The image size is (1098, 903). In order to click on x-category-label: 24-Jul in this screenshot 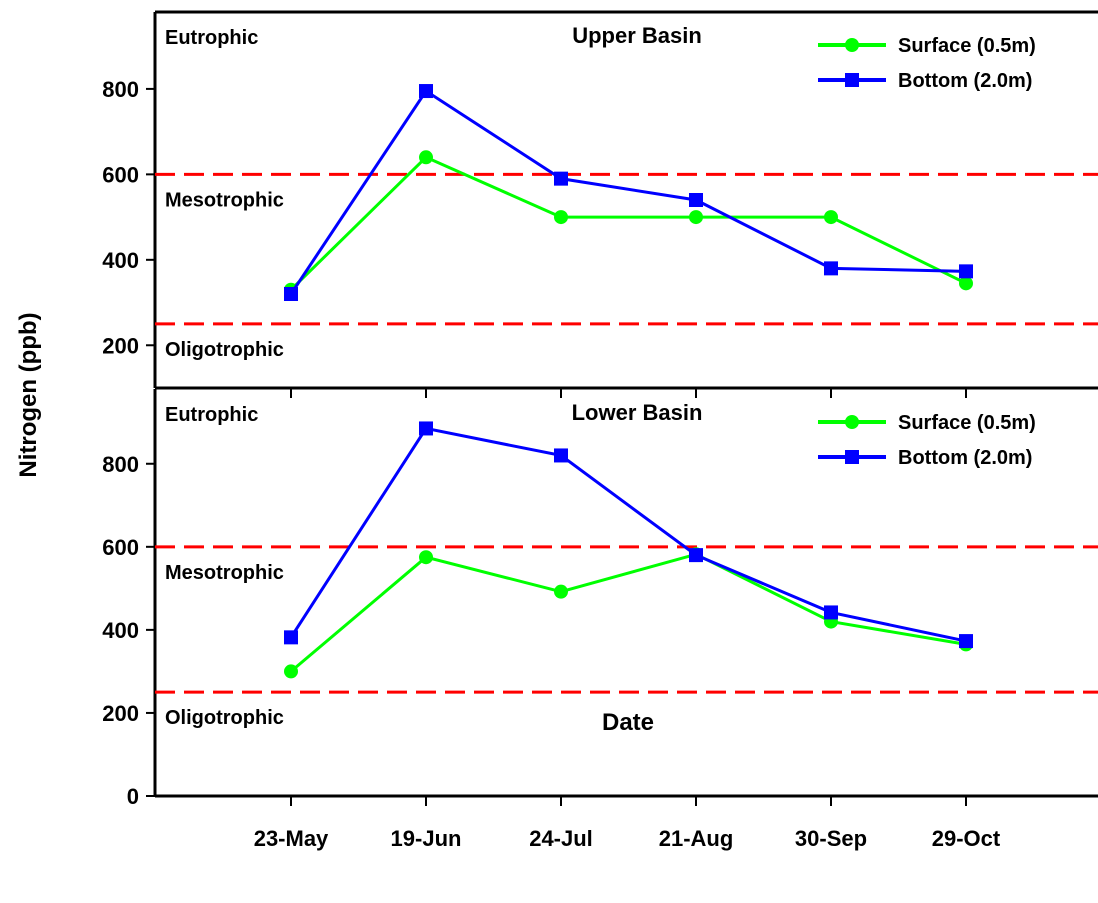, I will do `click(561, 838)`.